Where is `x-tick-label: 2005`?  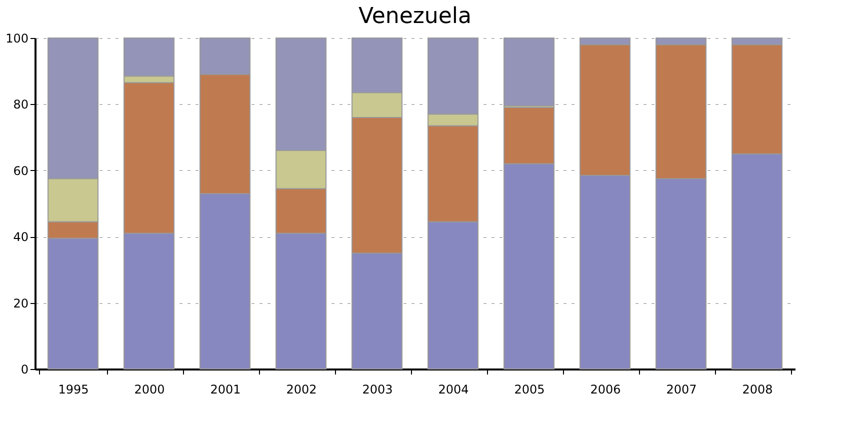
x-tick-label: 2005 is located at coordinates (529, 389).